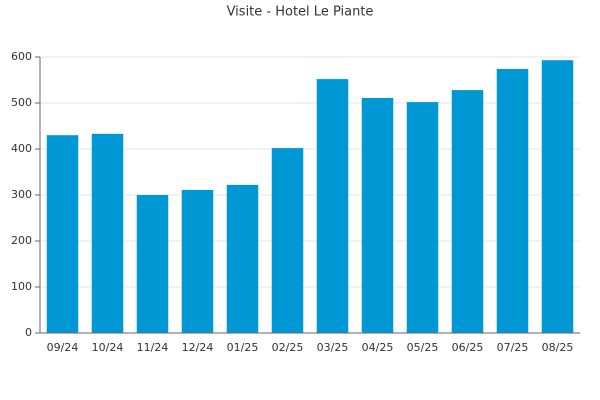 The width and height of the screenshot is (600, 400). What do you see at coordinates (63, 347) in the screenshot?
I see `x-tick-label: 09/24` at bounding box center [63, 347].